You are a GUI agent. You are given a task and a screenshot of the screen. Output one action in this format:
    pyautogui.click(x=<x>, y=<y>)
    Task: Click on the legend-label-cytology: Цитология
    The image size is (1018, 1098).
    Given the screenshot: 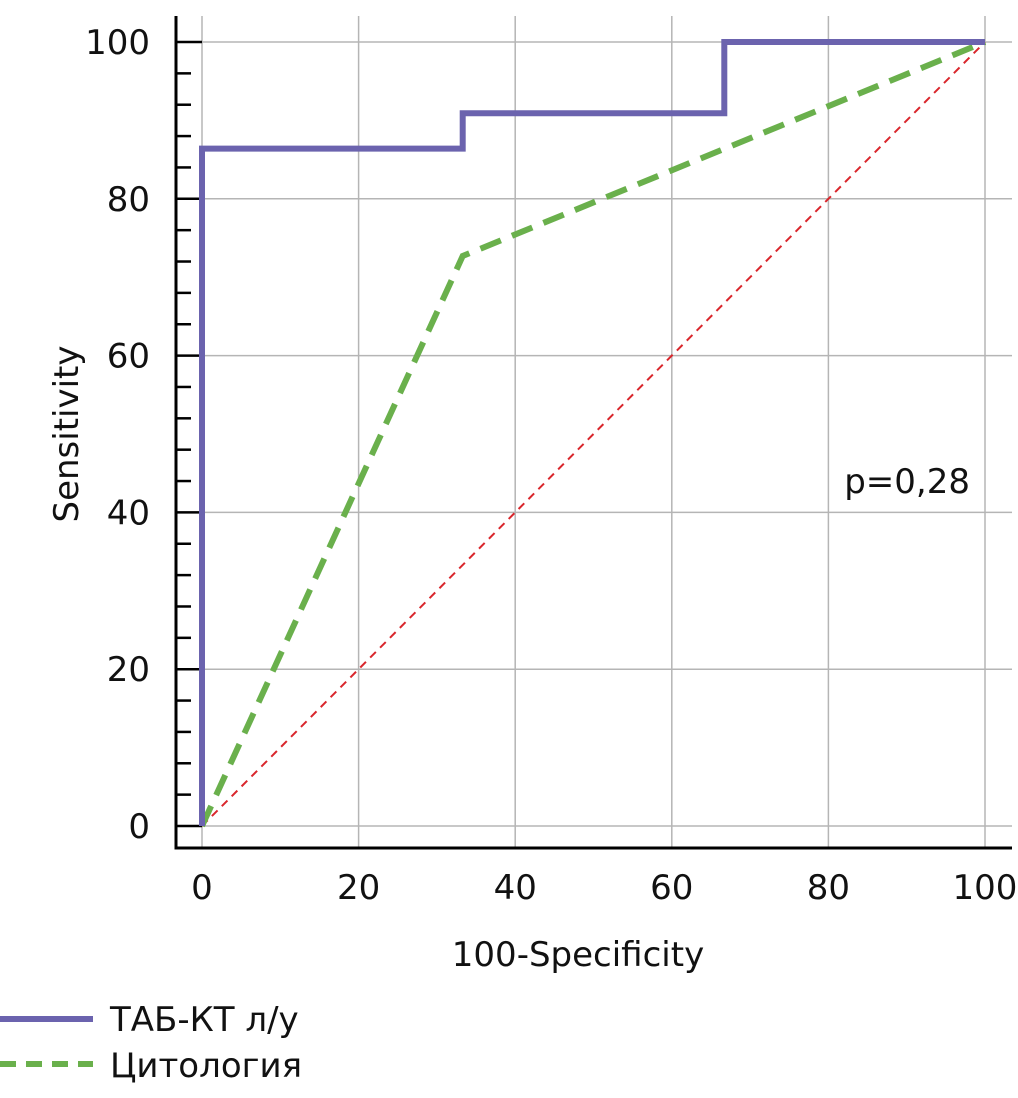 What is the action you would take?
    pyautogui.click(x=206, y=1066)
    